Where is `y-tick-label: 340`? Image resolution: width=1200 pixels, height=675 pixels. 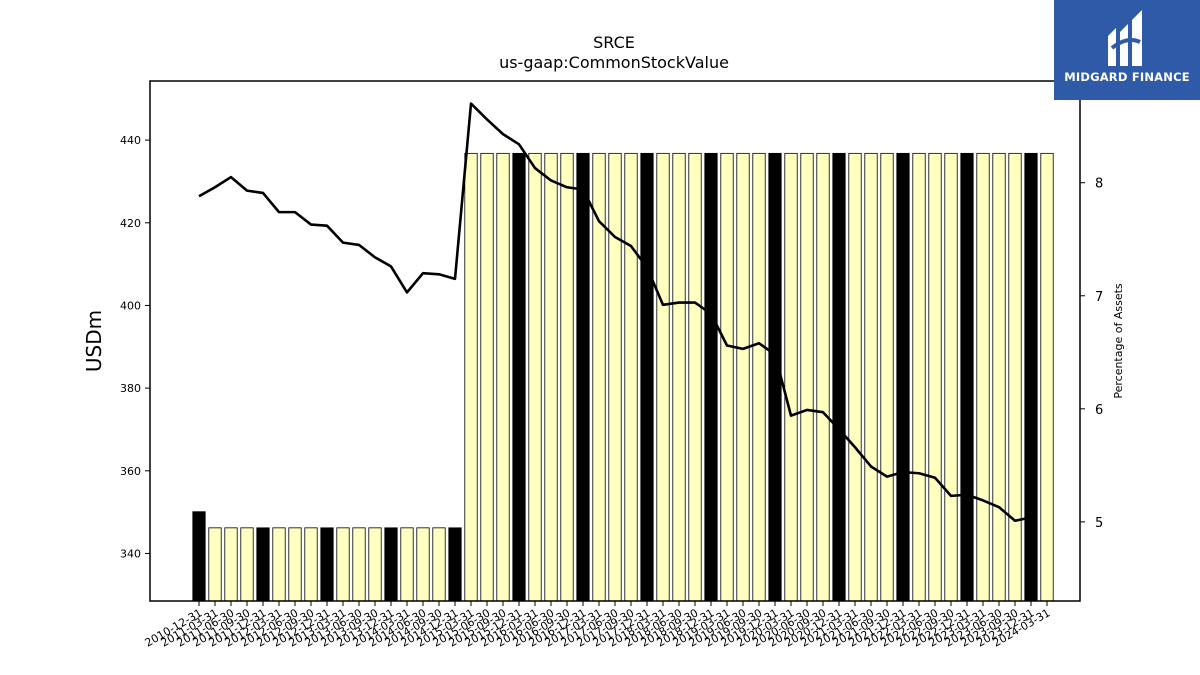 y-tick-label: 340 is located at coordinates (130, 553).